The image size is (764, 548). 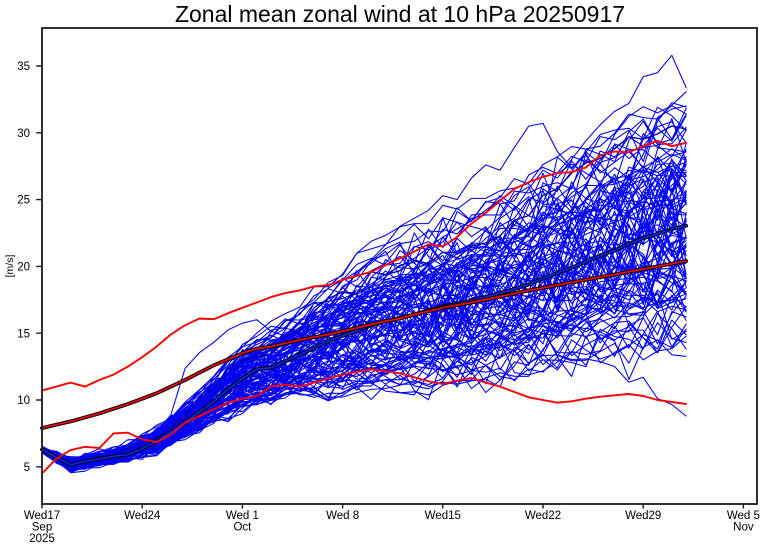 I want to click on svg-text: 5, so click(x=27, y=468).